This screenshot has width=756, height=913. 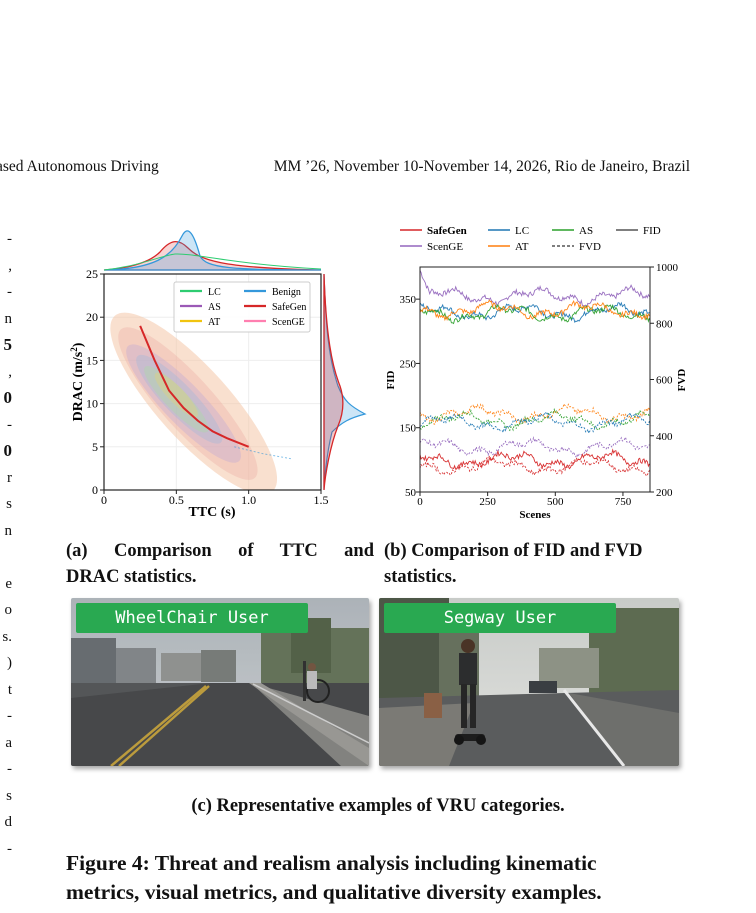 What do you see at coordinates (8, 610) in the screenshot?
I see `column-fragment: o` at bounding box center [8, 610].